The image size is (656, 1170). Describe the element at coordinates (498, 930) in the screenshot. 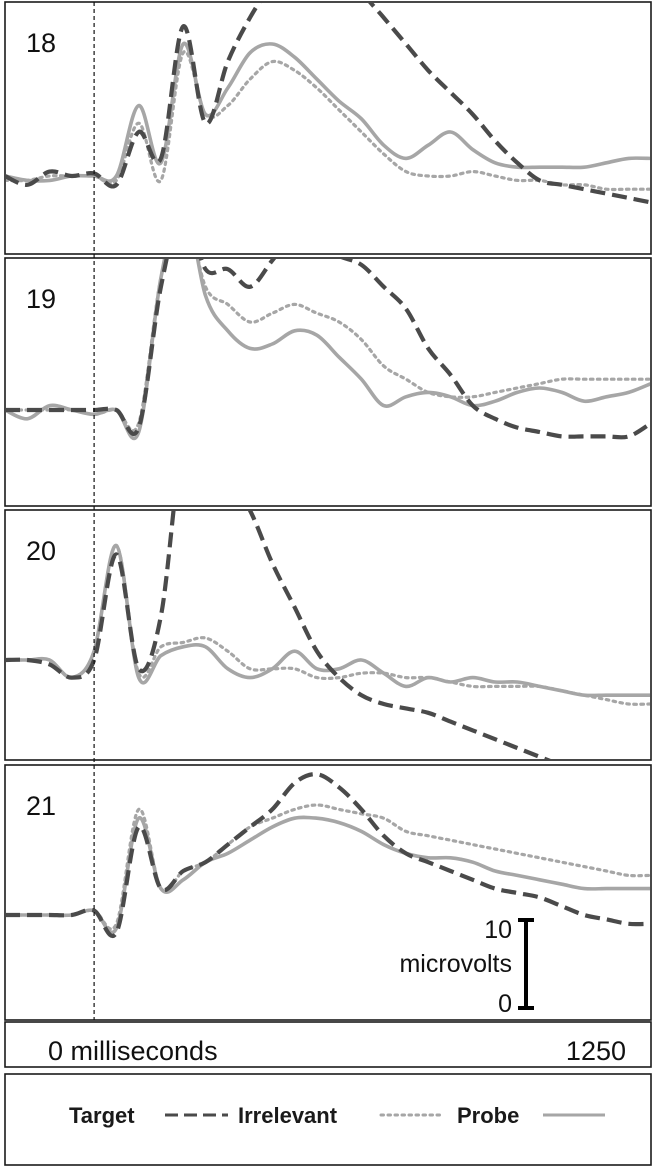

I see `scale-top-label: 10` at that location.